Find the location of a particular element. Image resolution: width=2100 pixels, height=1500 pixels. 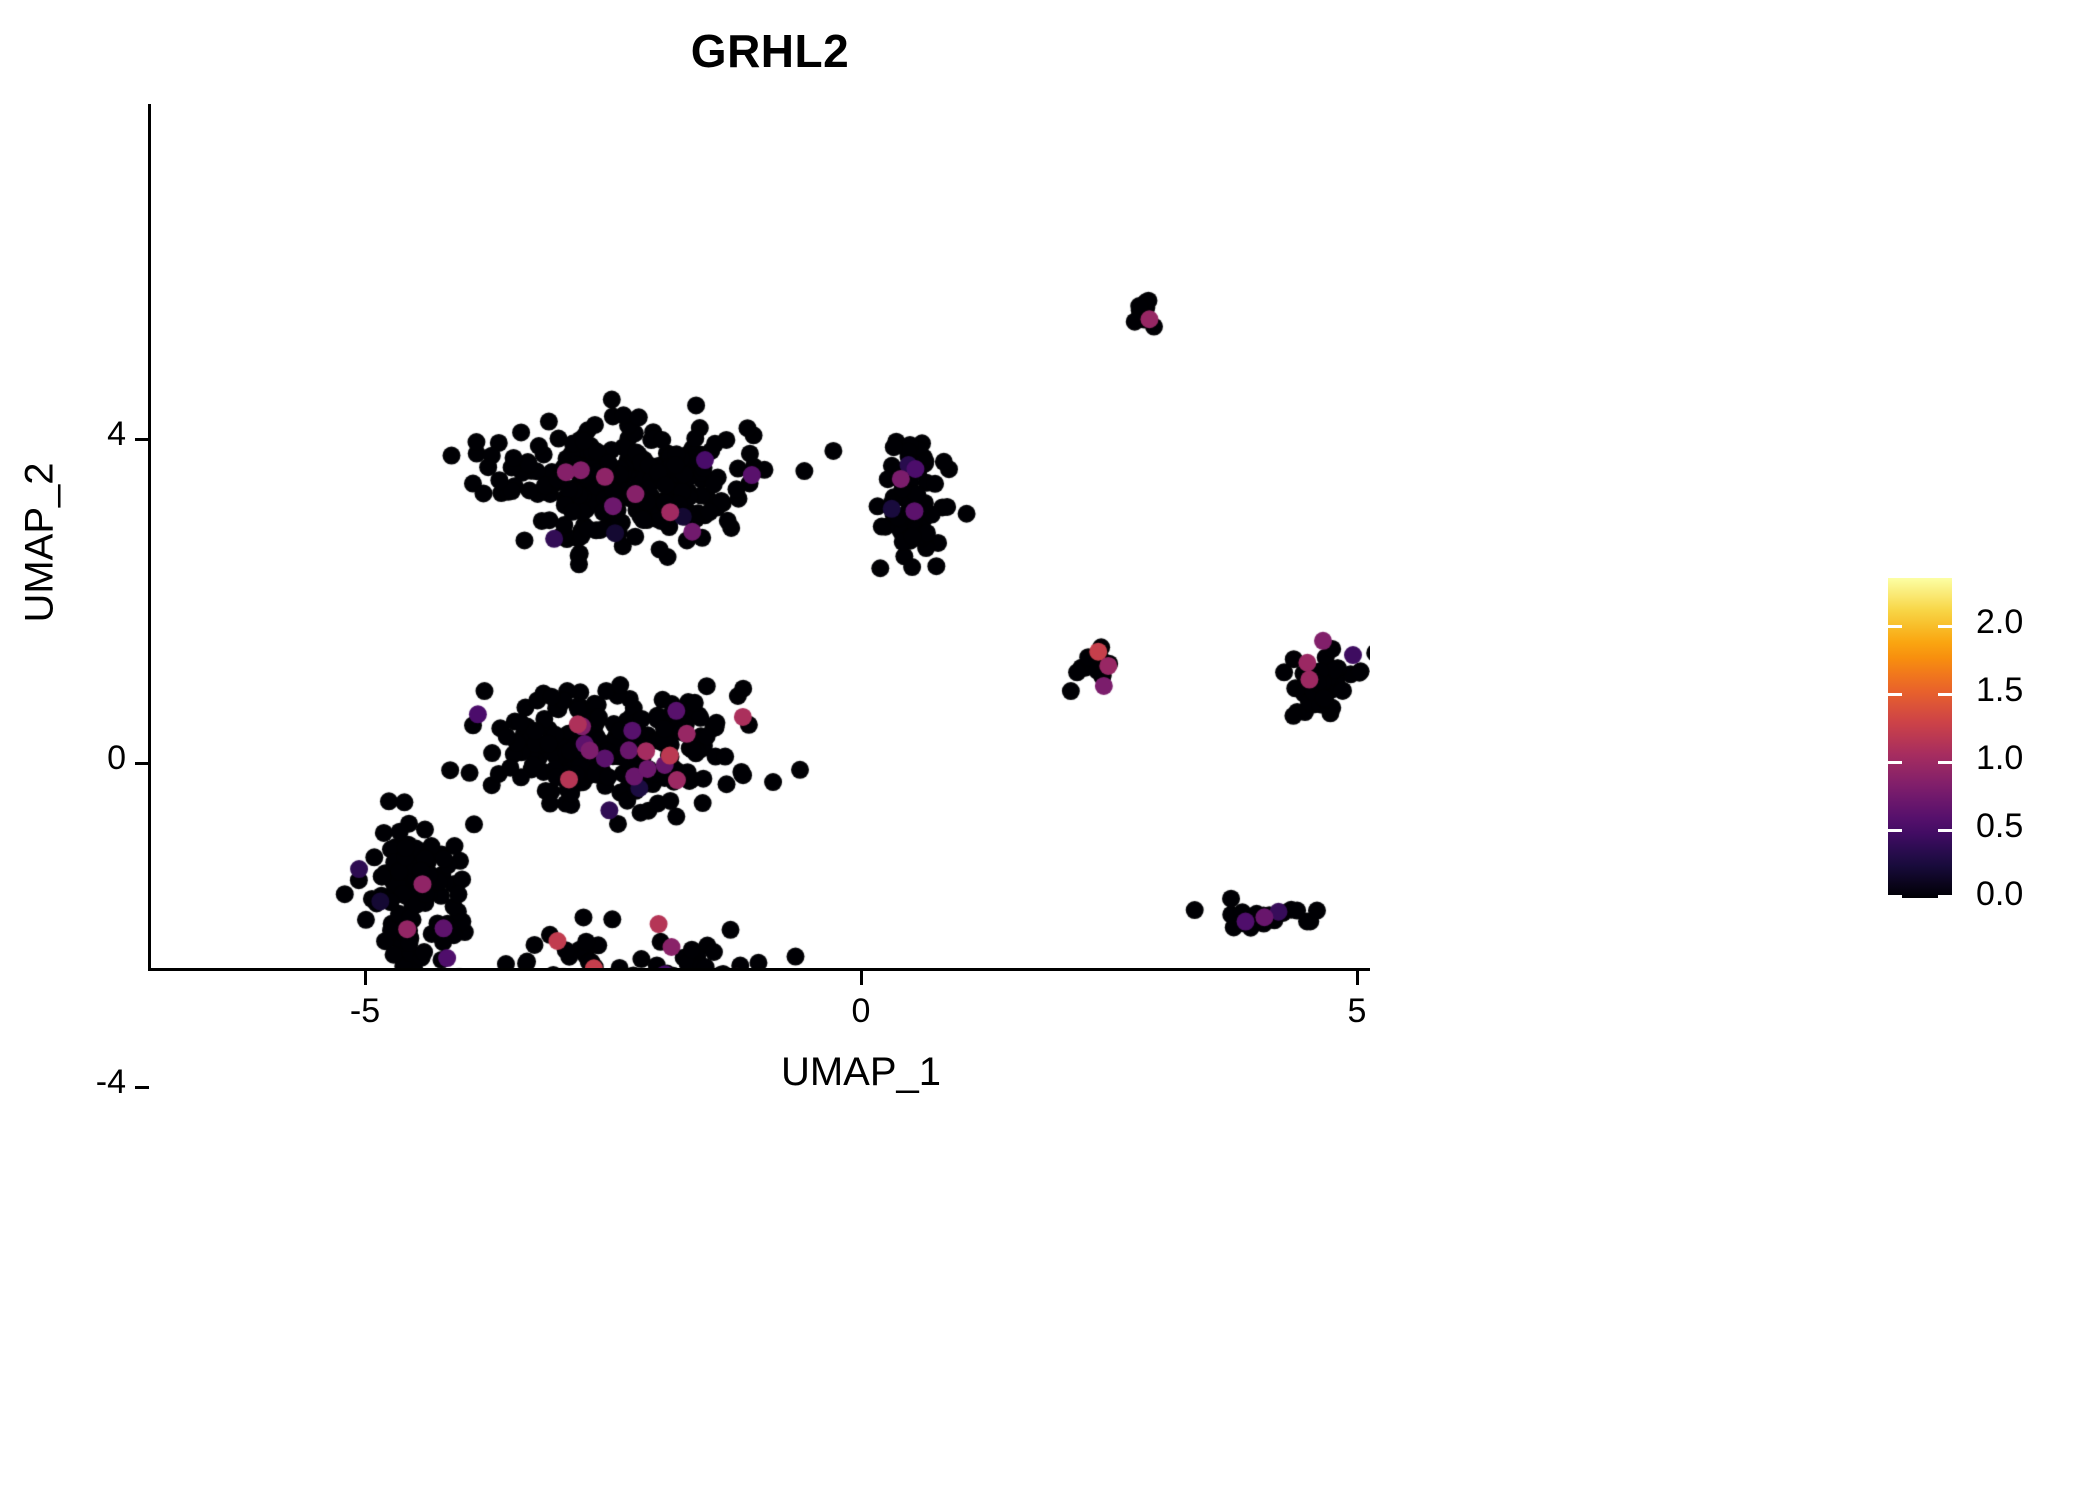

x-axis-title: UMAP_1 is located at coordinates (861, 1072).